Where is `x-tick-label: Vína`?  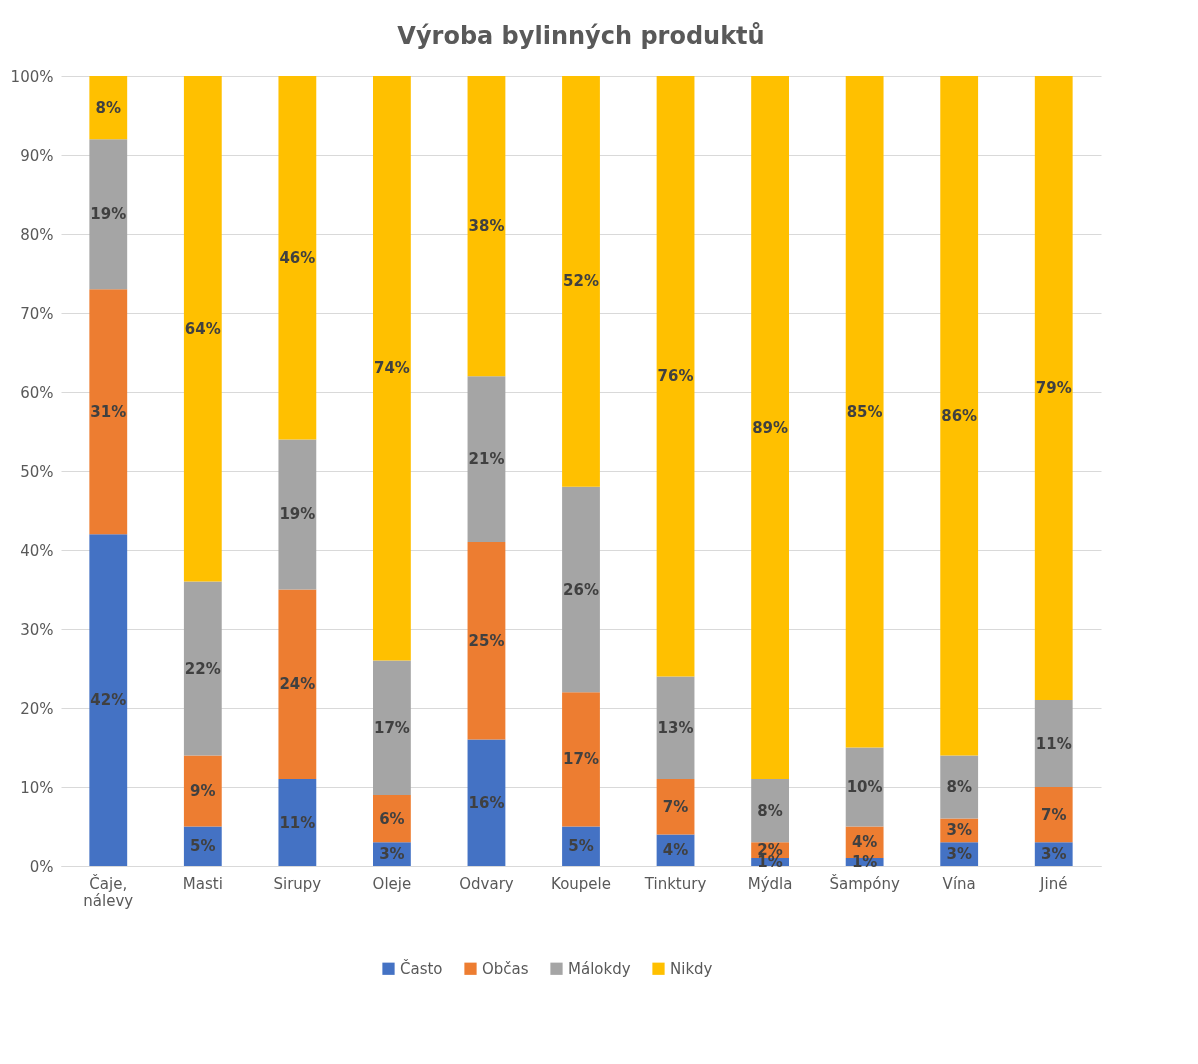 x-tick-label: Vína is located at coordinates (959, 883).